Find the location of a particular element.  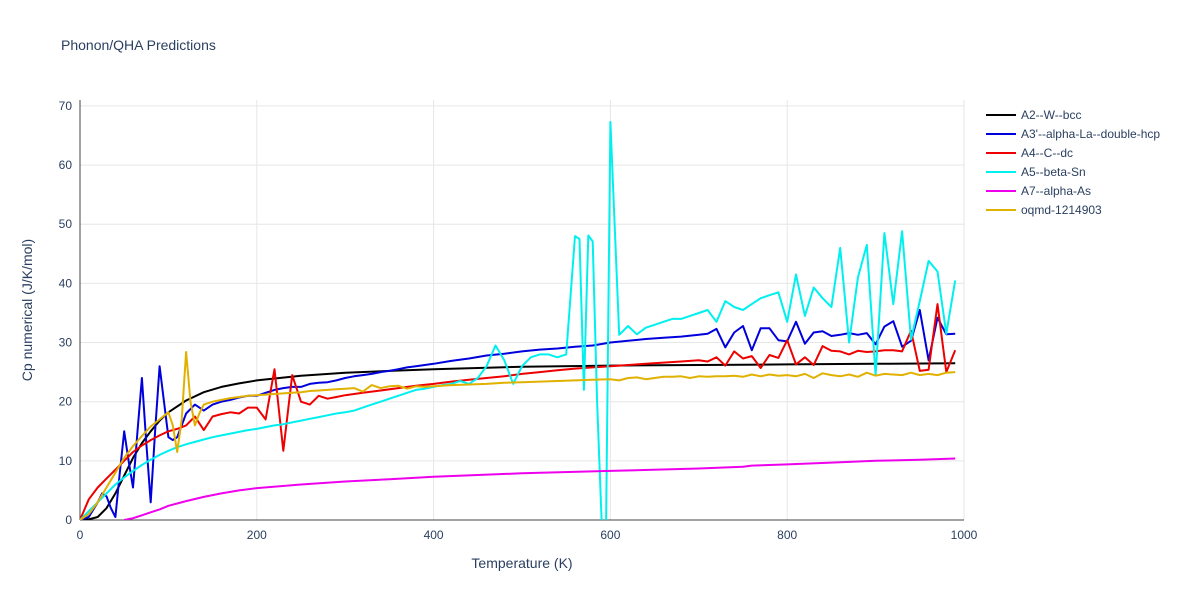

legend-item: A2--W--bcc is located at coordinates (1033, 115).